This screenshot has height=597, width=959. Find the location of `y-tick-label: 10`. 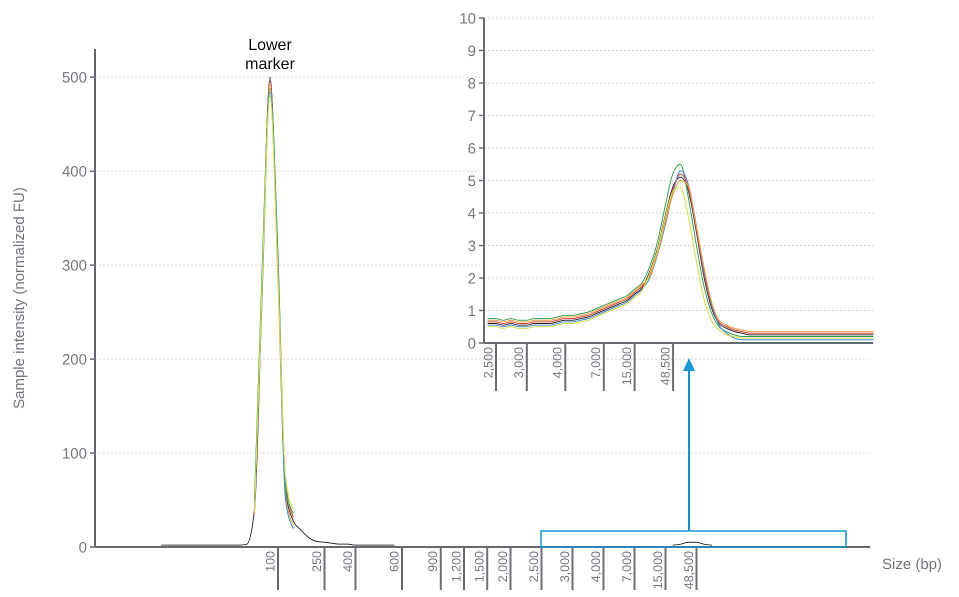

y-tick-label: 10 is located at coordinates (467, 19).